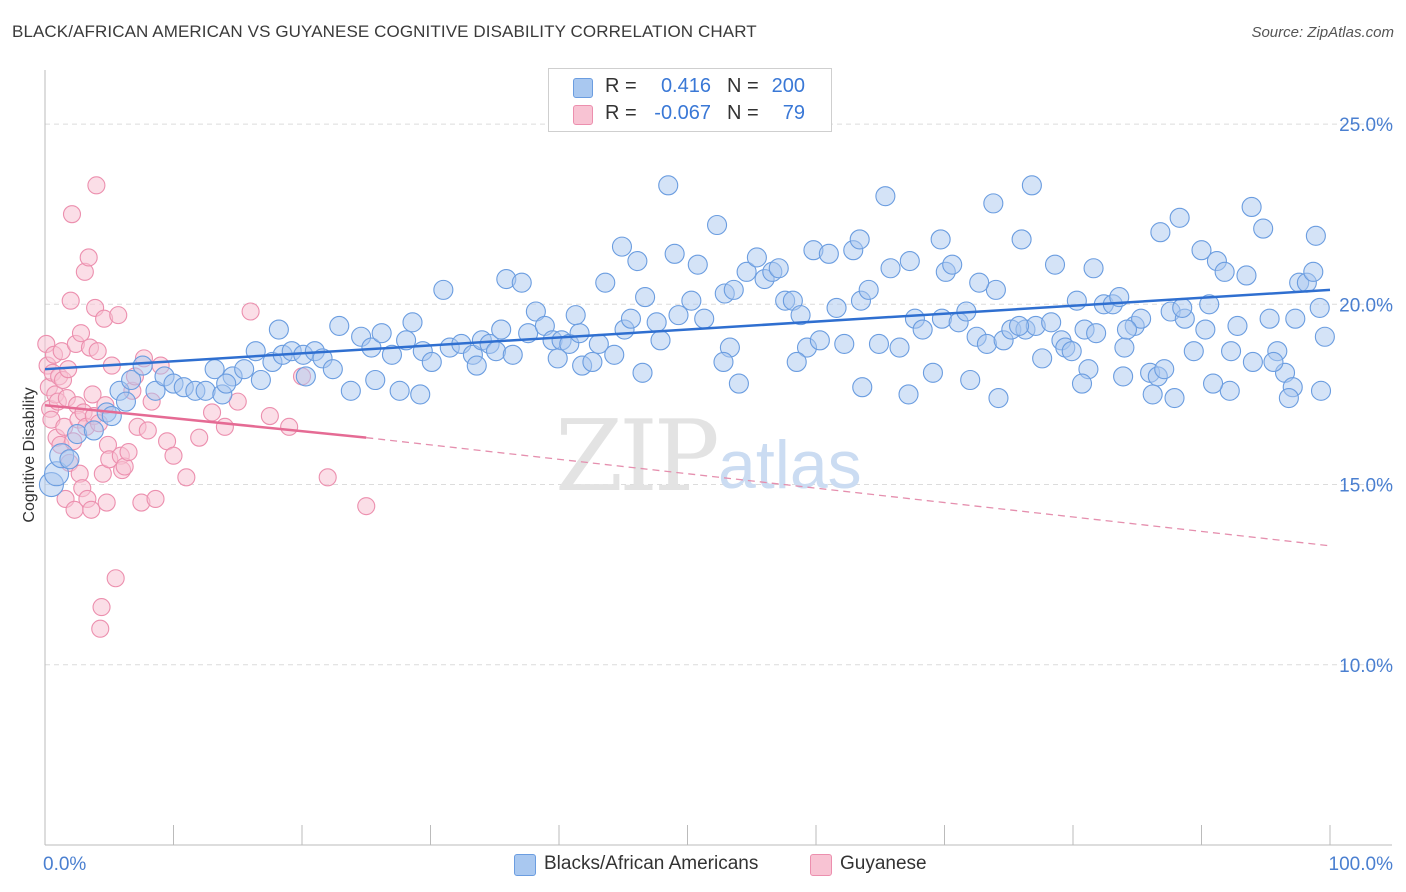  I want to click on x-tick-labels: 0.0% 100.0%, so click(718, 864).